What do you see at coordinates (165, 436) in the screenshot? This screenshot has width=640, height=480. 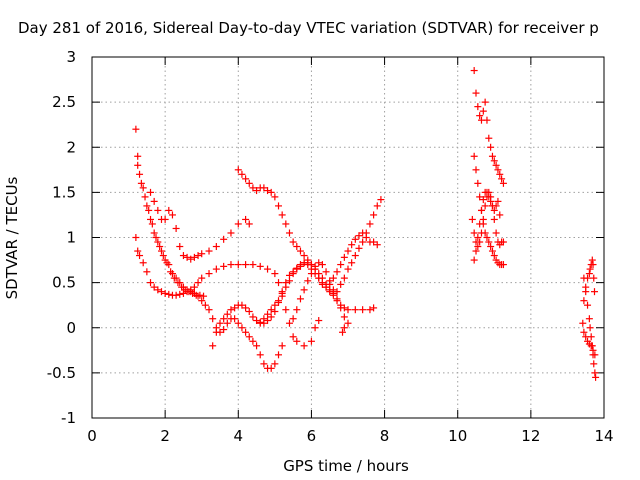 I see `x-tick-label: 2` at bounding box center [165, 436].